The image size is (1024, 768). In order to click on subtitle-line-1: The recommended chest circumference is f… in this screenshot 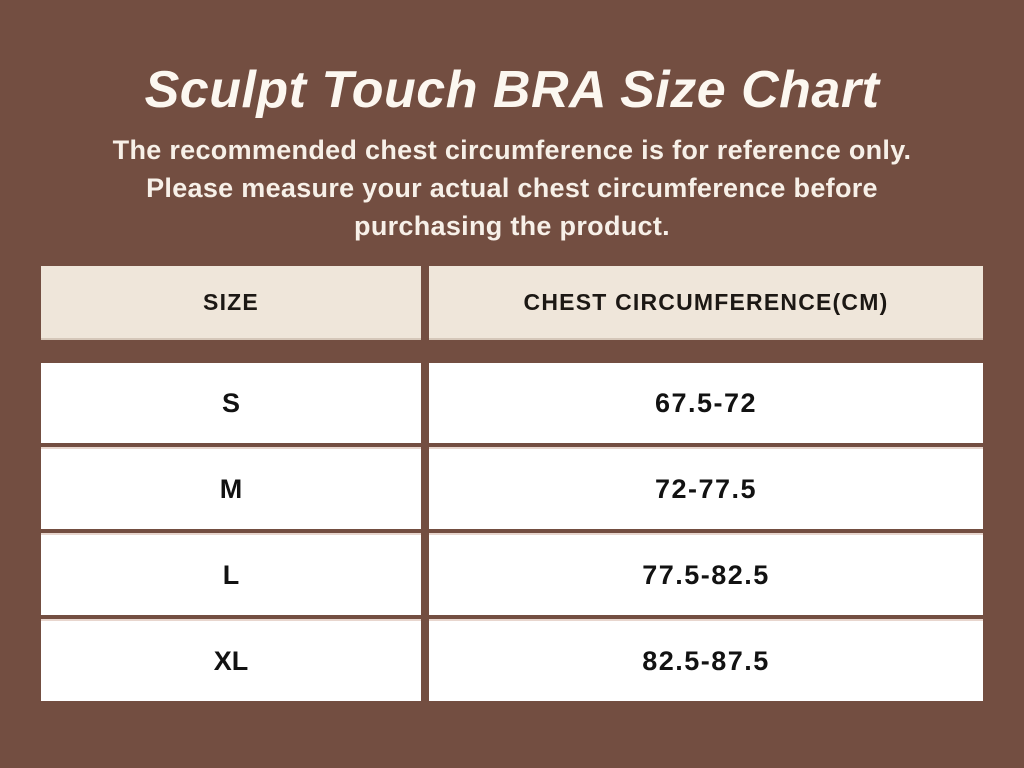, I will do `click(512, 150)`.